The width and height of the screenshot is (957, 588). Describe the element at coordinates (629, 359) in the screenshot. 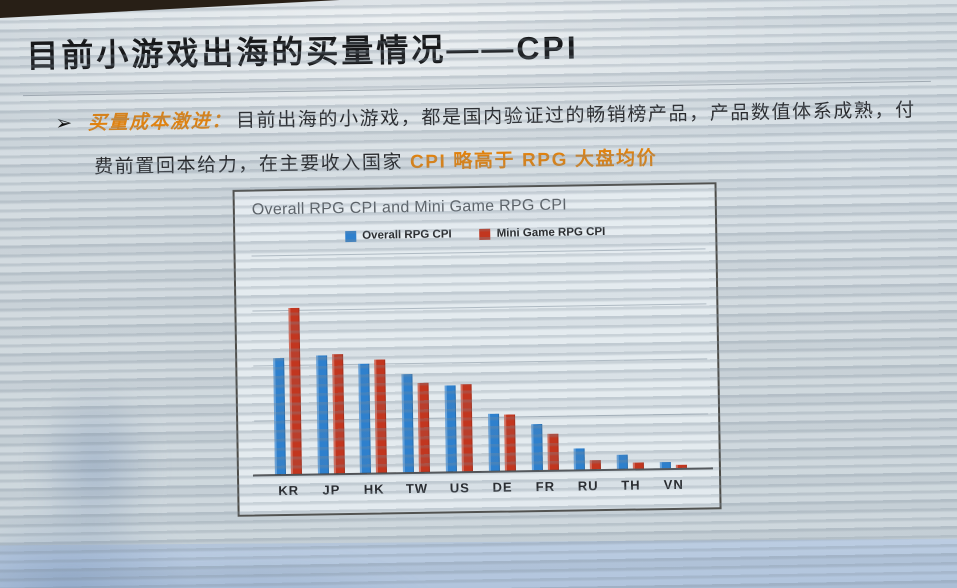

I see `bar-group-th` at that location.